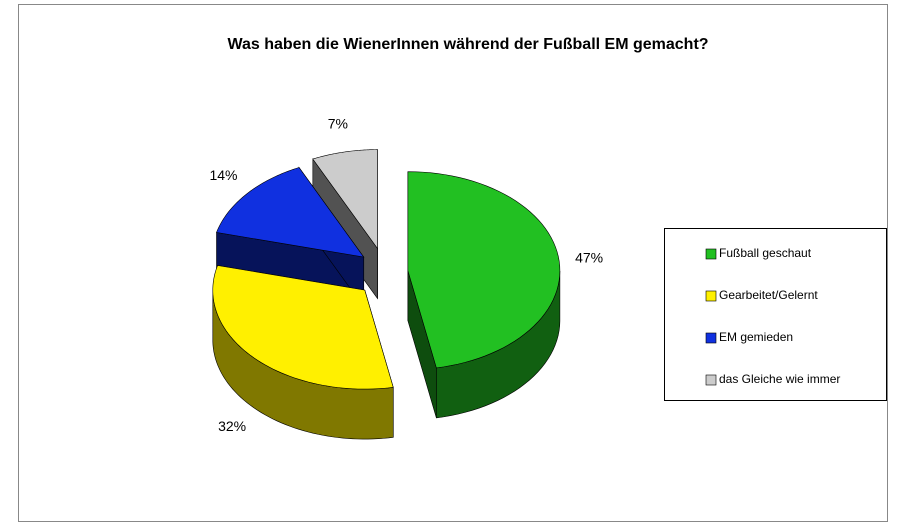 Image resolution: width=906 pixels, height=530 pixels. What do you see at coordinates (765, 253) in the screenshot?
I see `legend-label: Fußball geschaut` at bounding box center [765, 253].